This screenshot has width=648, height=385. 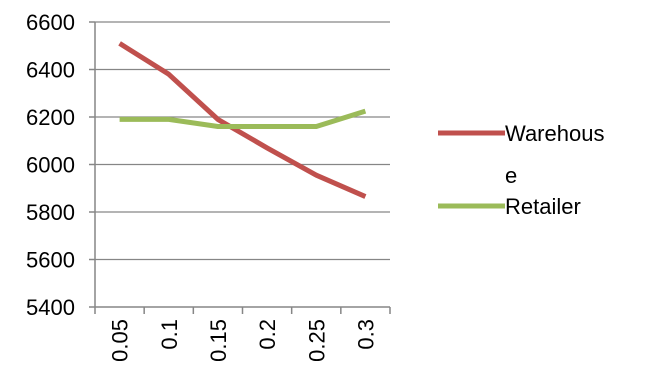 I want to click on legend: Warehous e Retailer, so click(x=521, y=170).